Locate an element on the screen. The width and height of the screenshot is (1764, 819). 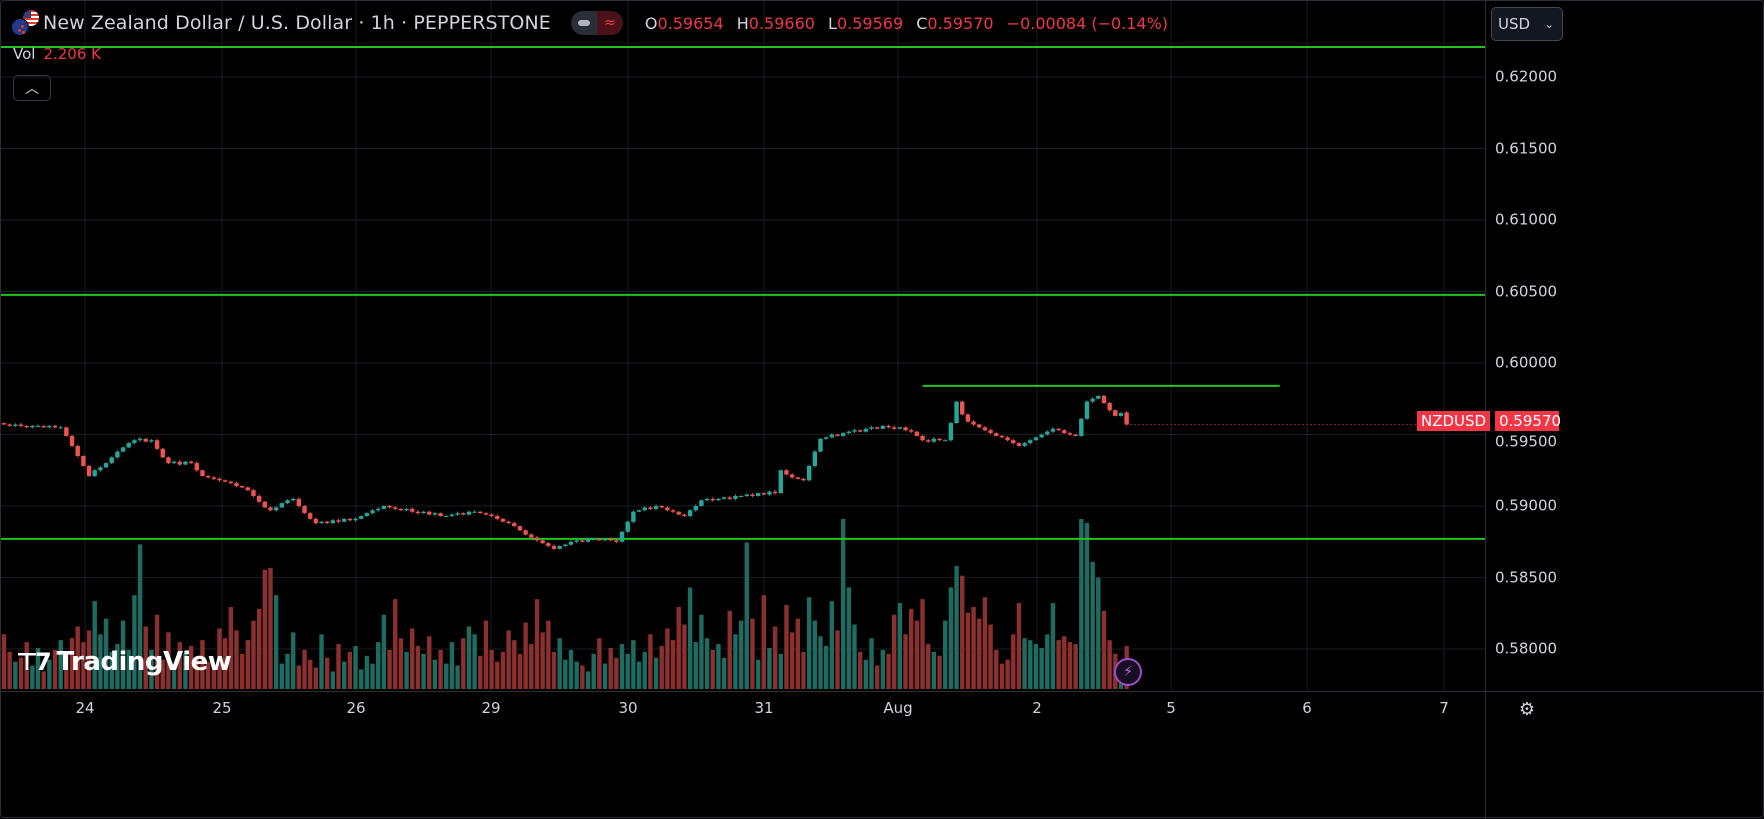
legend-toggle: ≈ is located at coordinates (596, 23).